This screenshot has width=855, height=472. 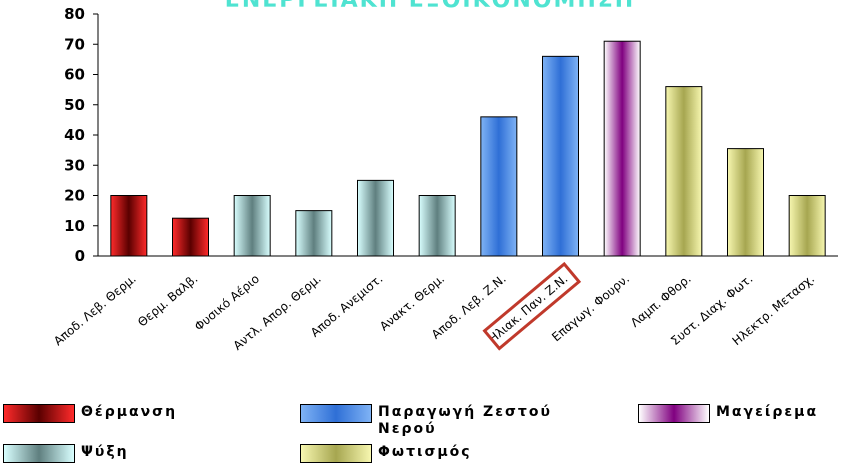 What do you see at coordinates (74, 105) in the screenshot?
I see `y-tick-label: 50` at bounding box center [74, 105].